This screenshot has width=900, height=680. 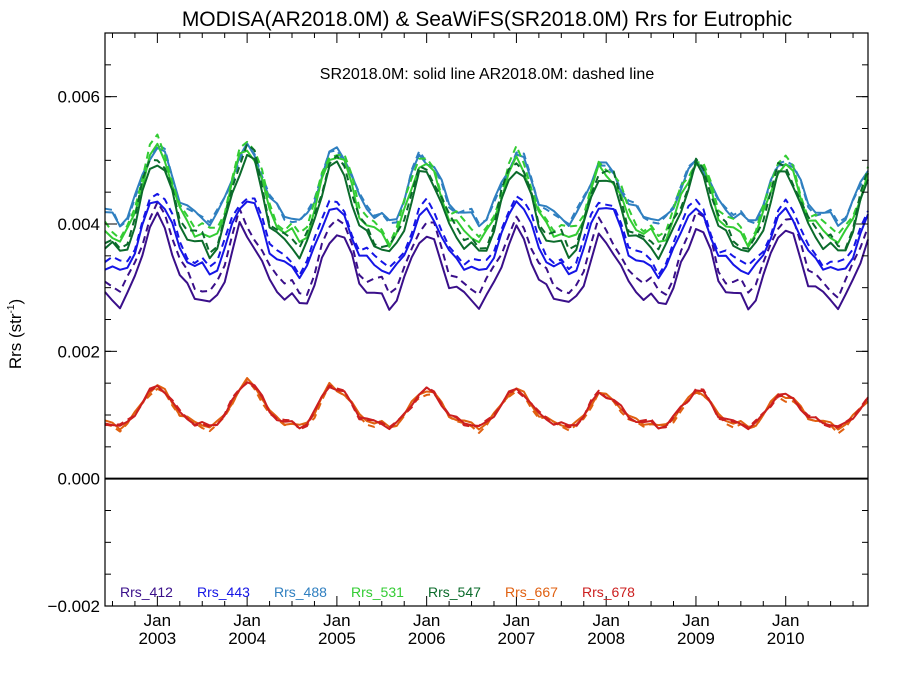 What do you see at coordinates (74, 606) in the screenshot?
I see `y-tick-label: −0.002` at bounding box center [74, 606].